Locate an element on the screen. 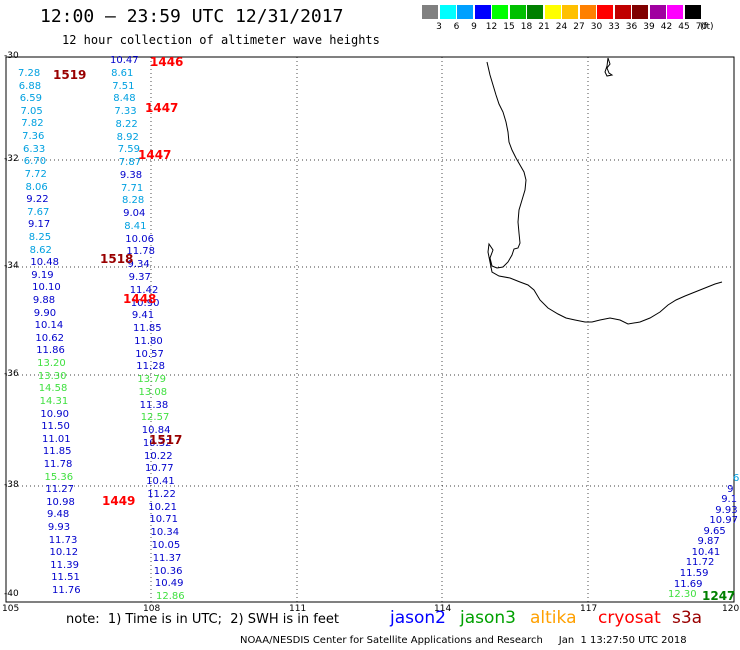  wave-height-value: 7.33 is located at coordinates (125, 111).